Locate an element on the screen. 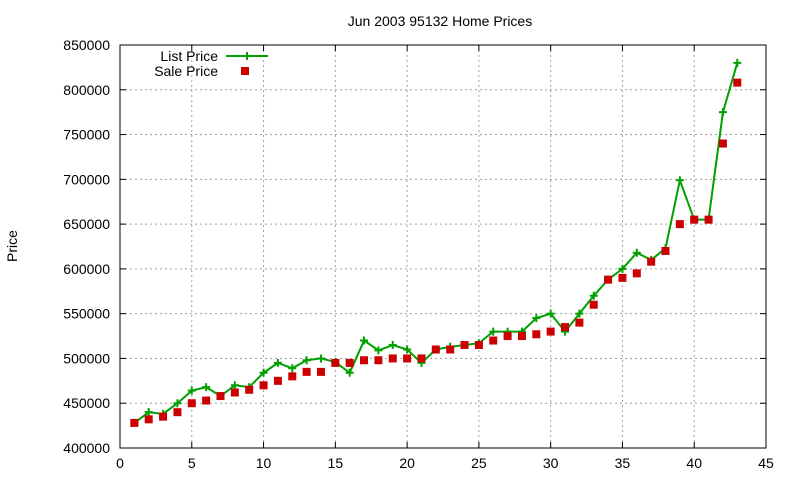  x-tick-label: 40 is located at coordinates (694, 463).